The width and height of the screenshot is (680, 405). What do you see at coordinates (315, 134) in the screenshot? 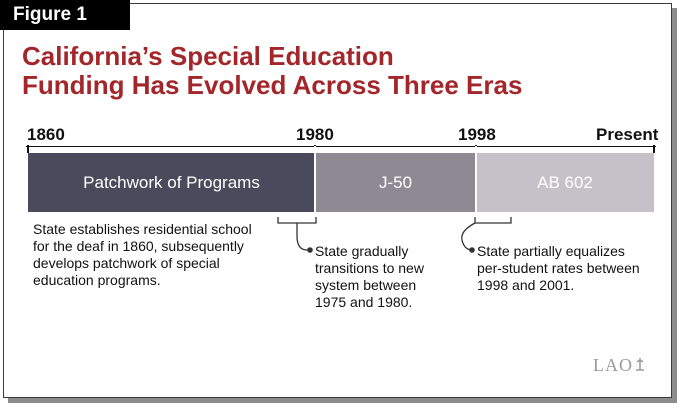
I see `year-1980: 1980` at bounding box center [315, 134].